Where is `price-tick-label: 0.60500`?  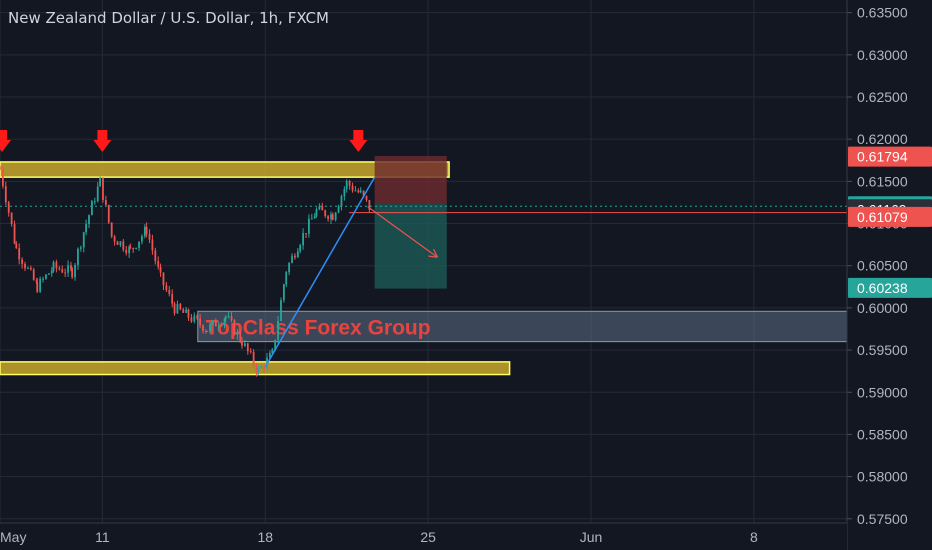 price-tick-label: 0.60500 is located at coordinates (882, 266).